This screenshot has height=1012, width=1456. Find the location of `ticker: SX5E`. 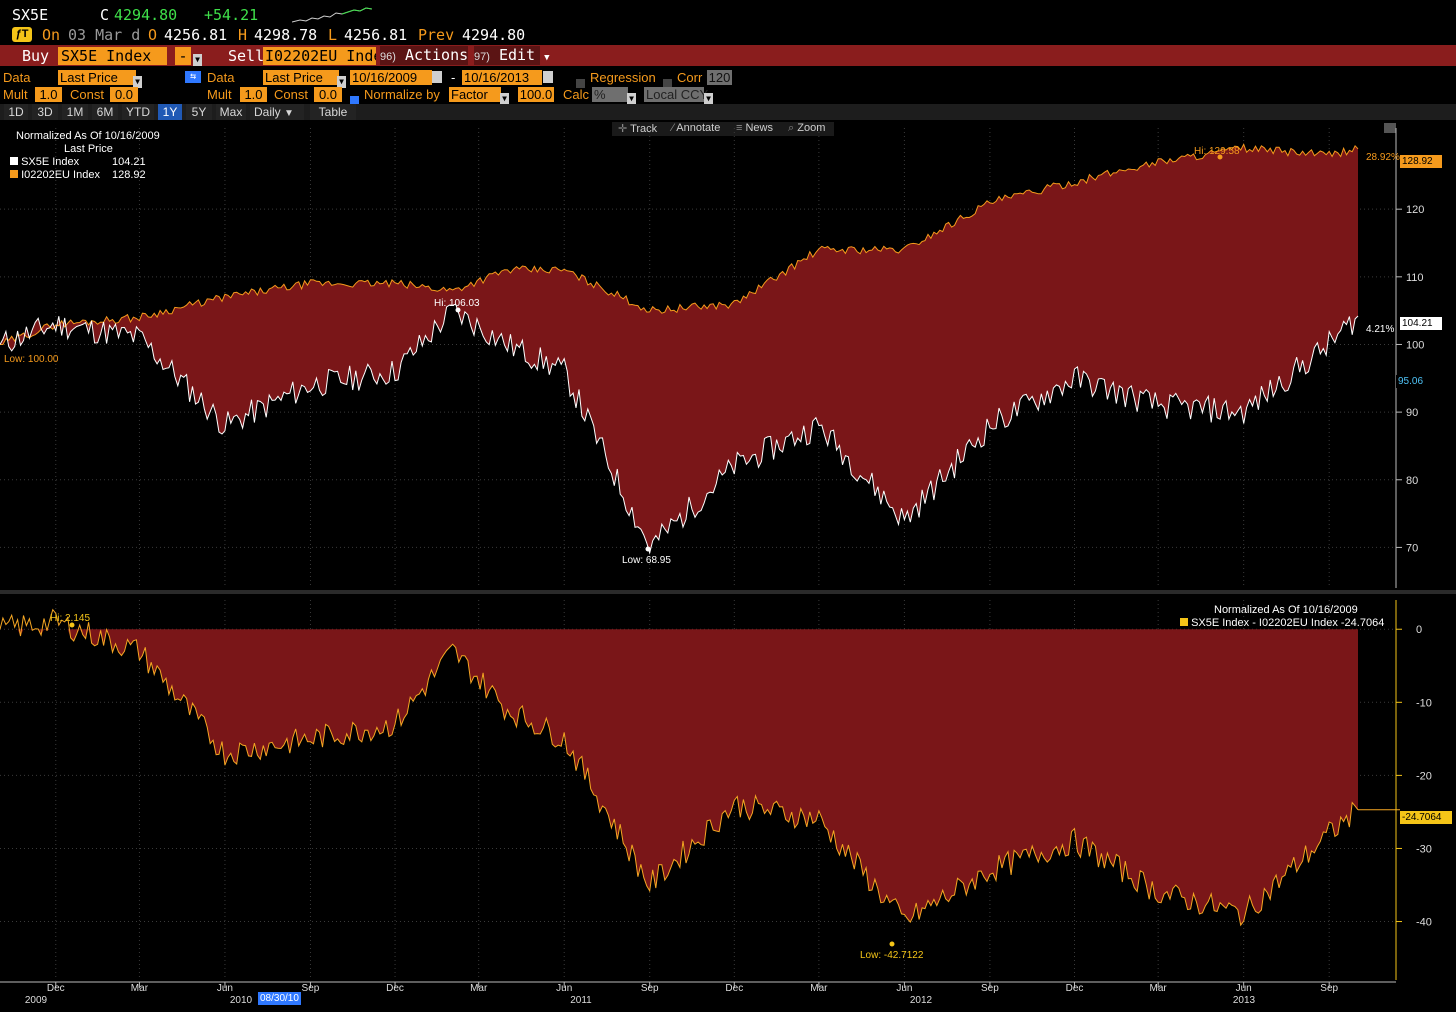

ticker: SX5E is located at coordinates (30, 15).